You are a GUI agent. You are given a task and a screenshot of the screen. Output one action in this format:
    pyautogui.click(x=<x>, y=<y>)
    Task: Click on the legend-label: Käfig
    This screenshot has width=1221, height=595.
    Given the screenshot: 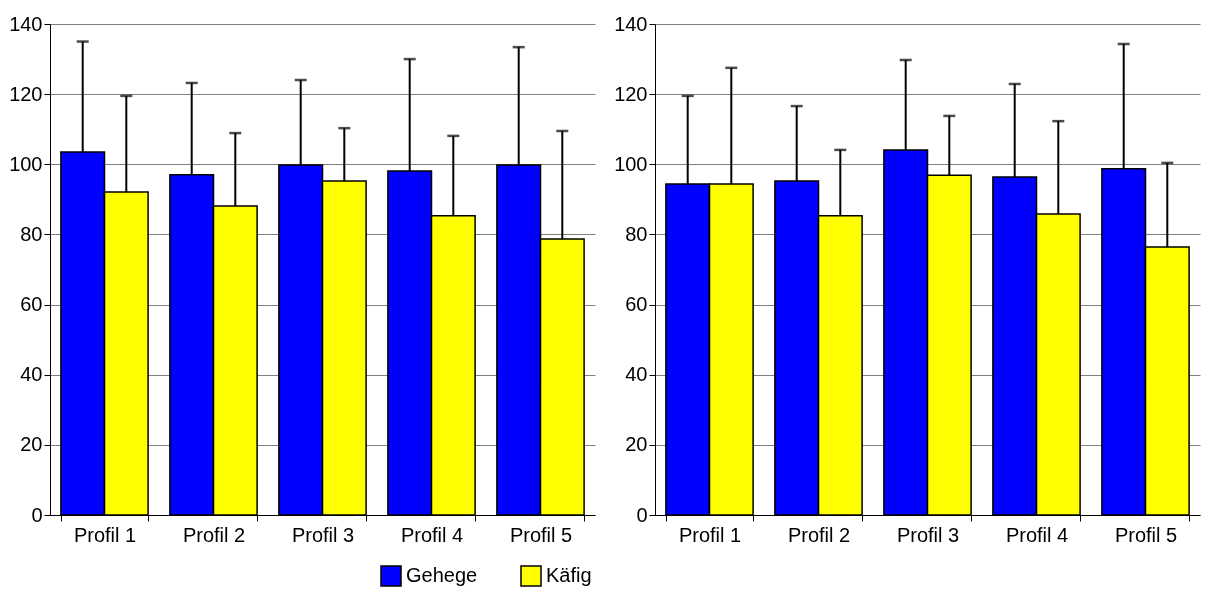 What is the action you would take?
    pyautogui.click(x=569, y=575)
    